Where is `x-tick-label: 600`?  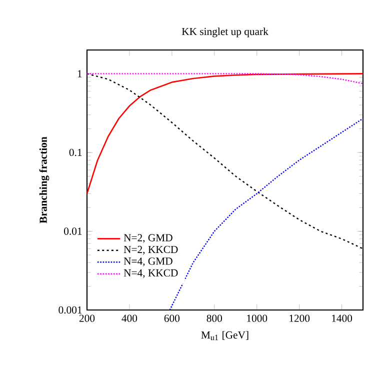
x-tick-label: 600 is located at coordinates (172, 318).